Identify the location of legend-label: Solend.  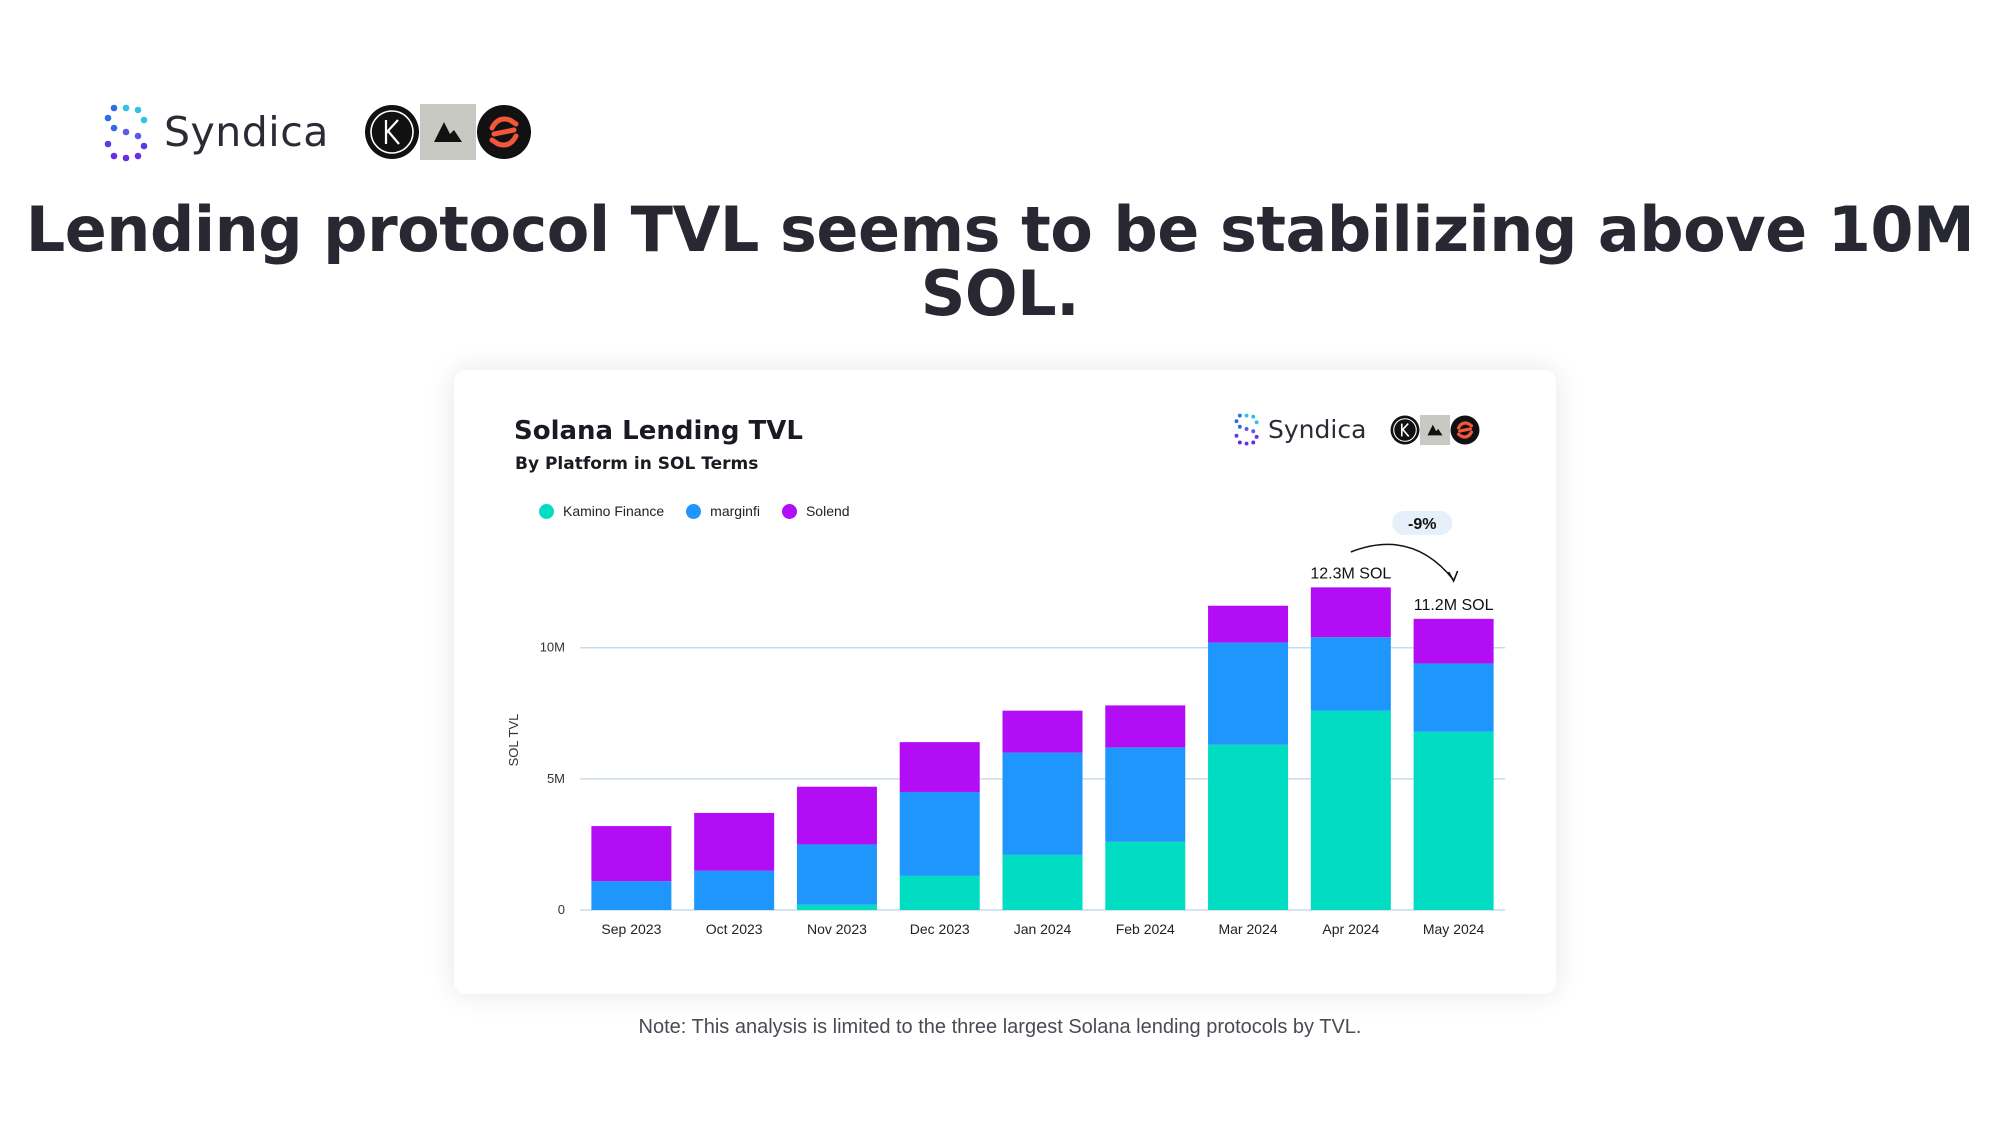
(827, 511).